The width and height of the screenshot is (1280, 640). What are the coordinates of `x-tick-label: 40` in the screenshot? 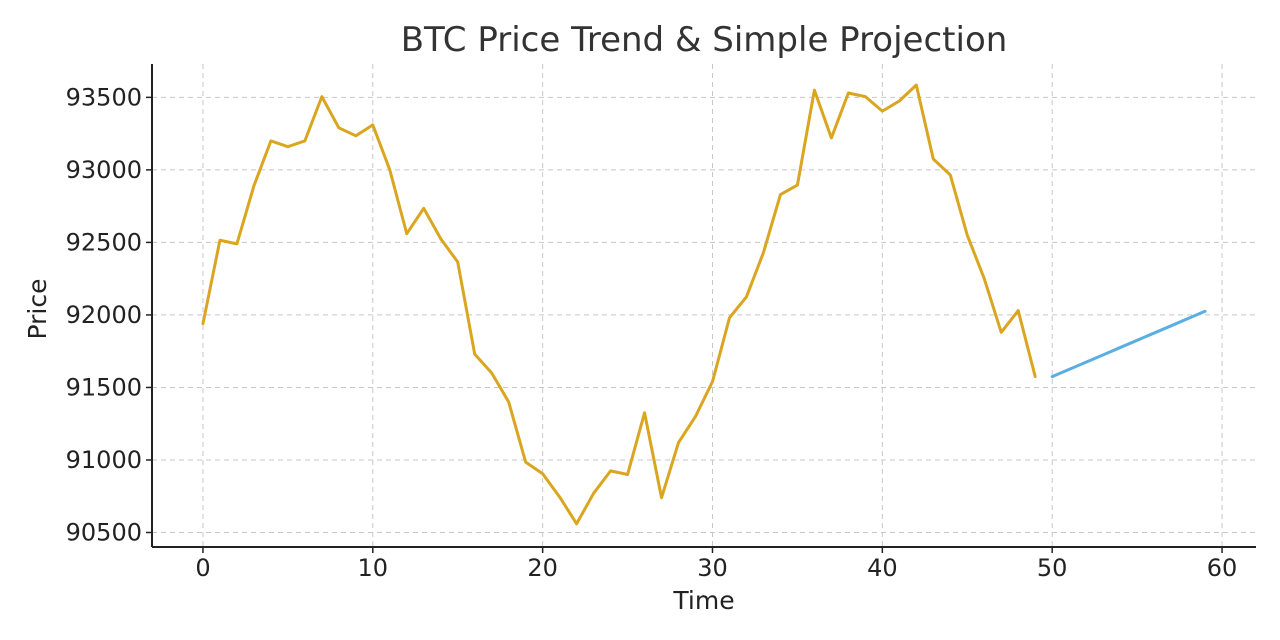 It's located at (882, 568).